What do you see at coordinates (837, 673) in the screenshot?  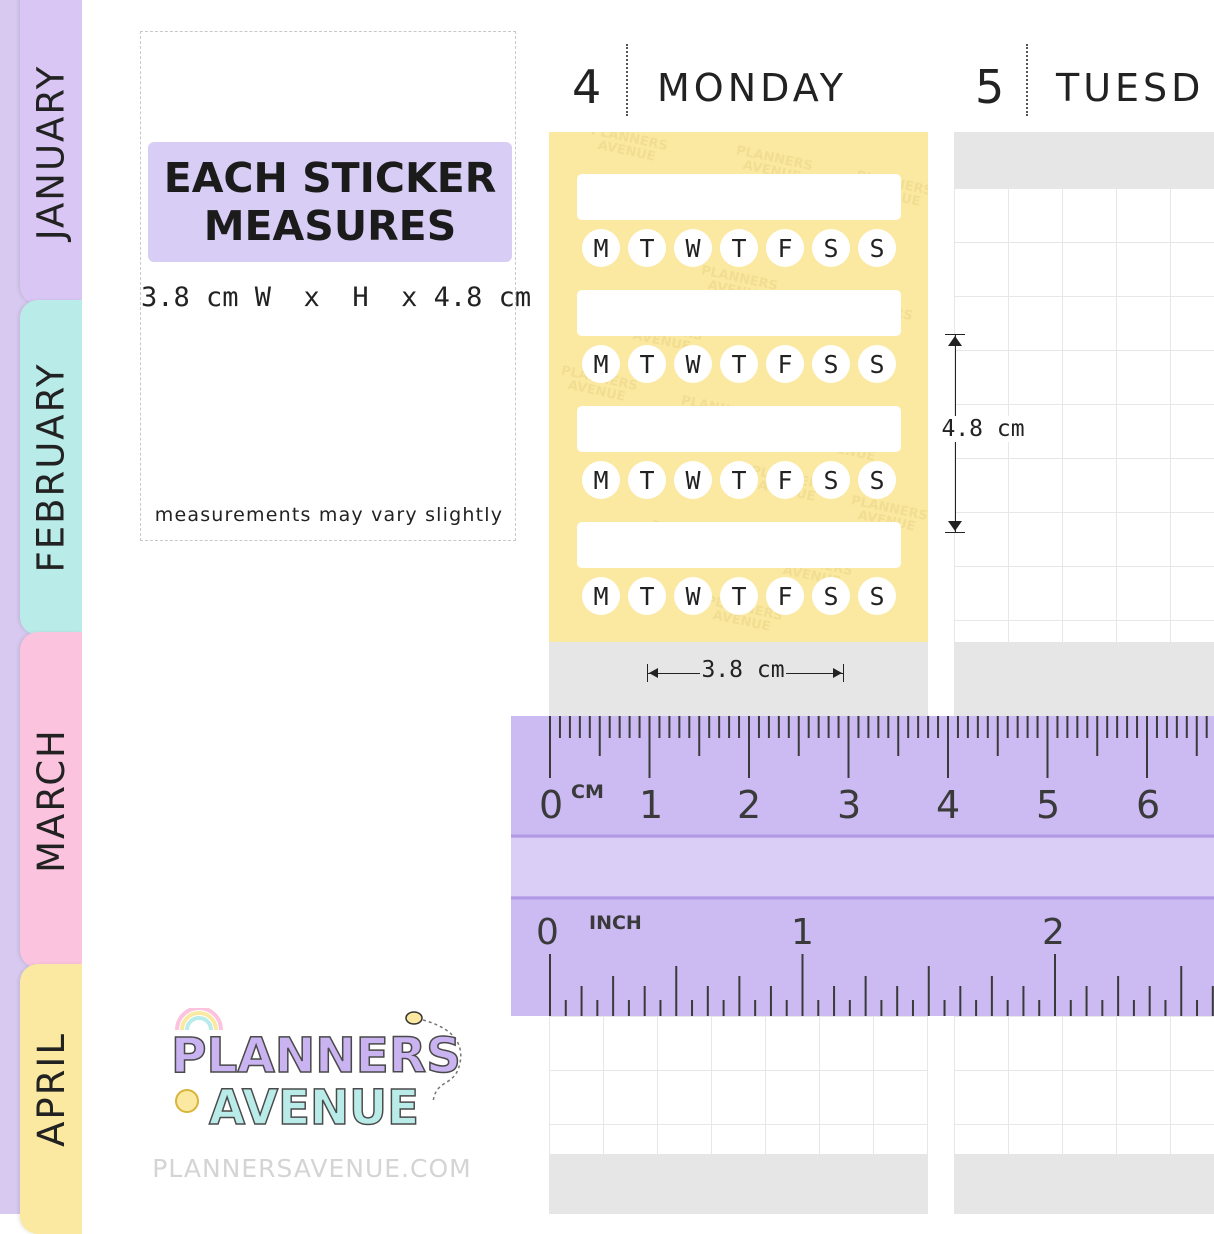 I see `arrow-right-icon` at bounding box center [837, 673].